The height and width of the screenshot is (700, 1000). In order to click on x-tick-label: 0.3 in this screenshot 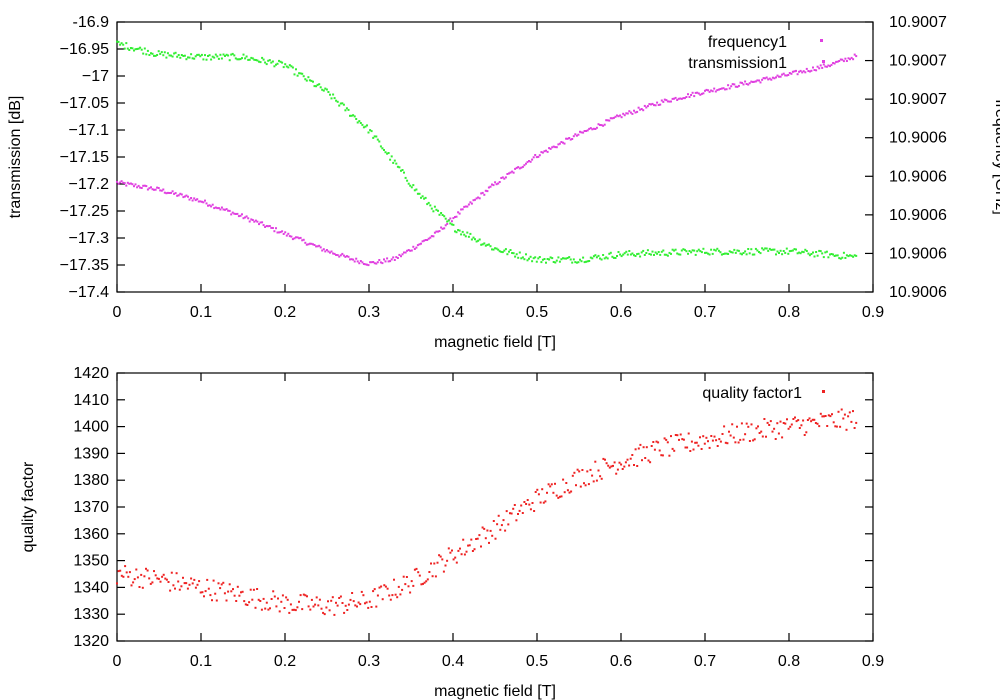, I will do `click(369, 312)`.